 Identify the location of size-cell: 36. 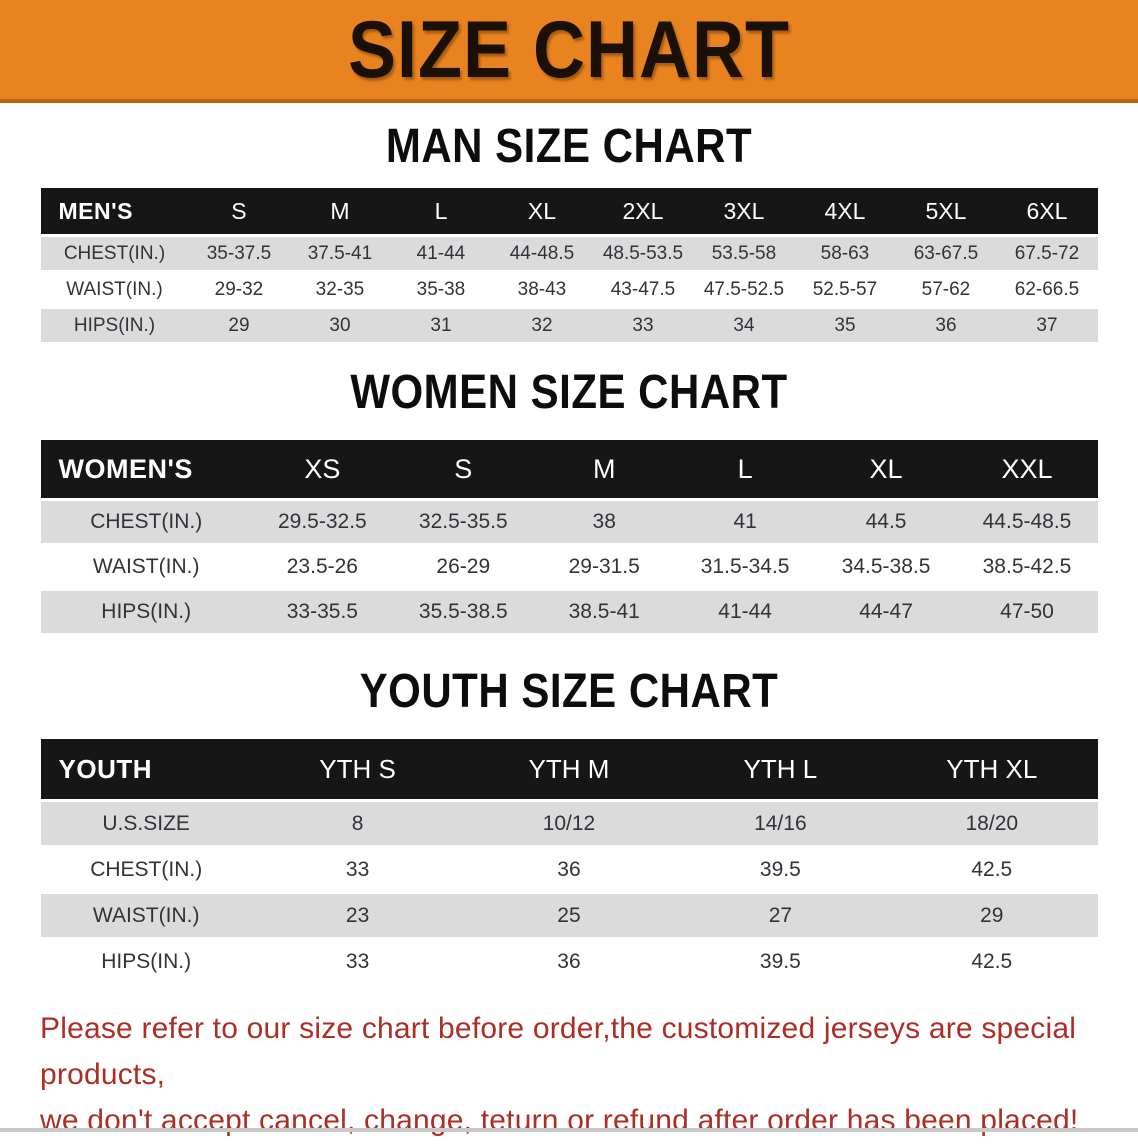
(569, 961).